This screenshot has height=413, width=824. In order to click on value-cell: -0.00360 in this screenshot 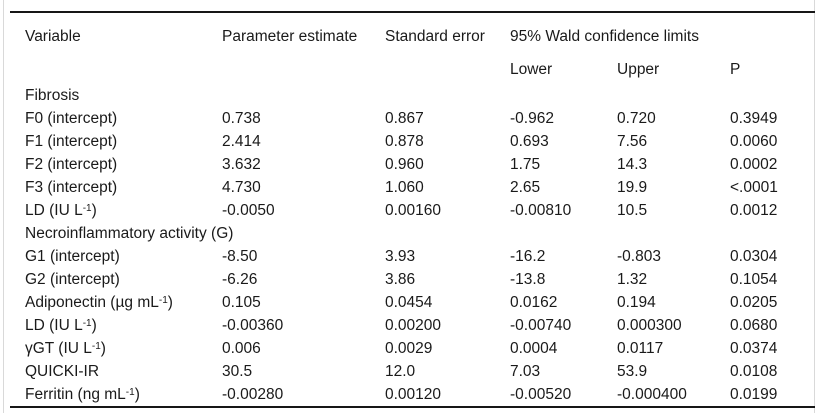, I will do `click(253, 326)`.